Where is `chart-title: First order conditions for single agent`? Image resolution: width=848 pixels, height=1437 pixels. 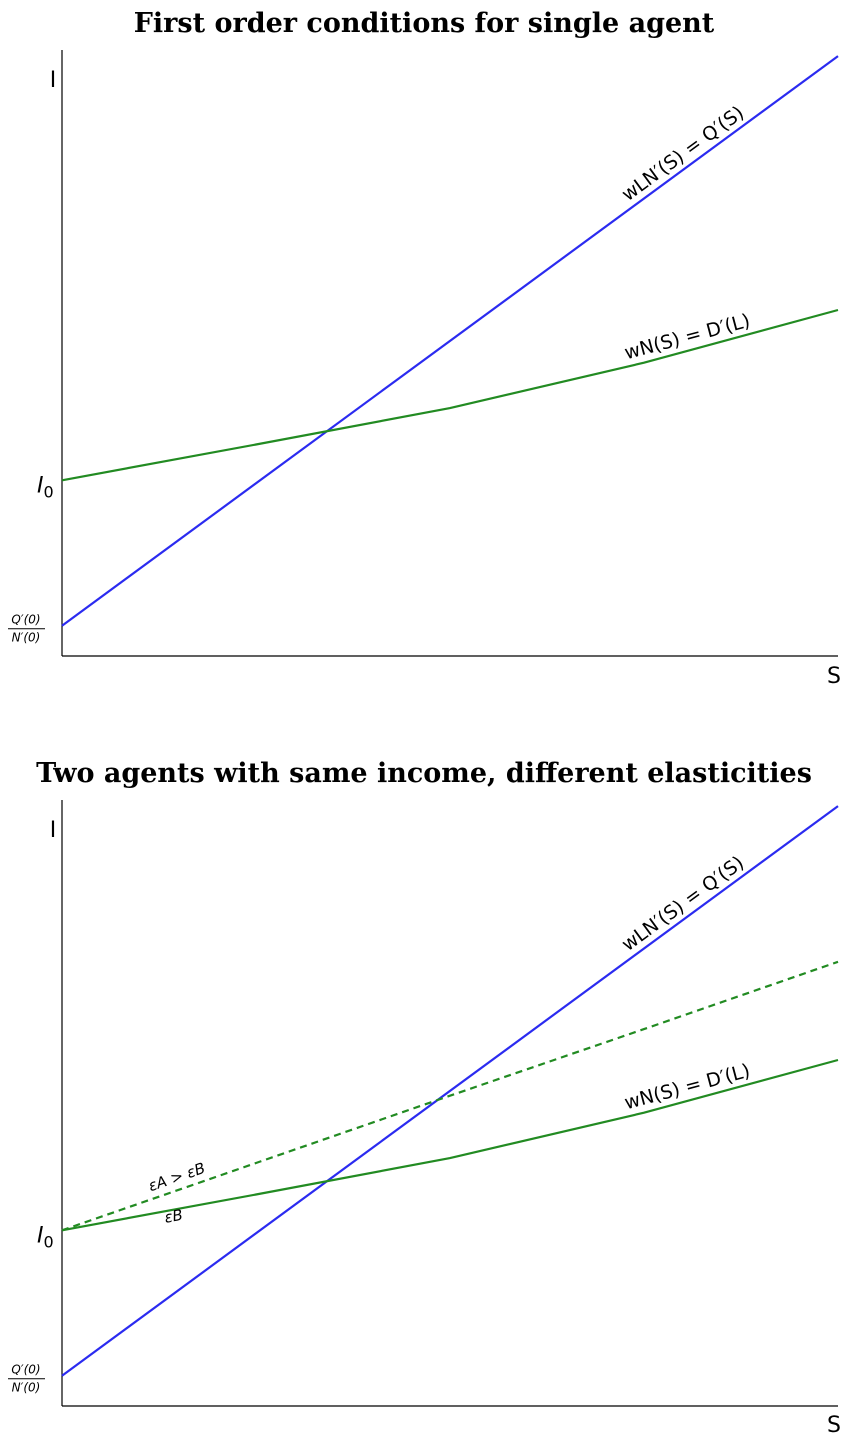
chart-title: First order conditions for single agent is located at coordinates (424, 23).